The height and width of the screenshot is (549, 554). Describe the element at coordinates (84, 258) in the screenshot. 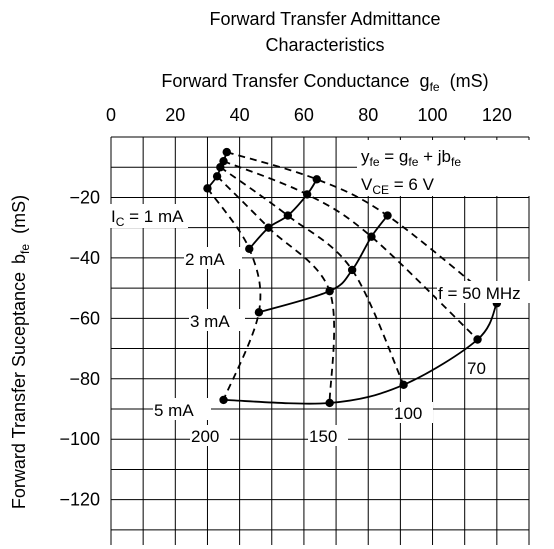

I see `y-tick-label: −40` at that location.